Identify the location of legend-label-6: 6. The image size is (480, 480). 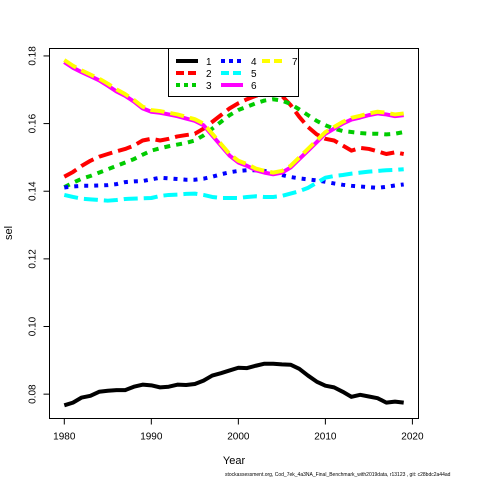
(254, 86).